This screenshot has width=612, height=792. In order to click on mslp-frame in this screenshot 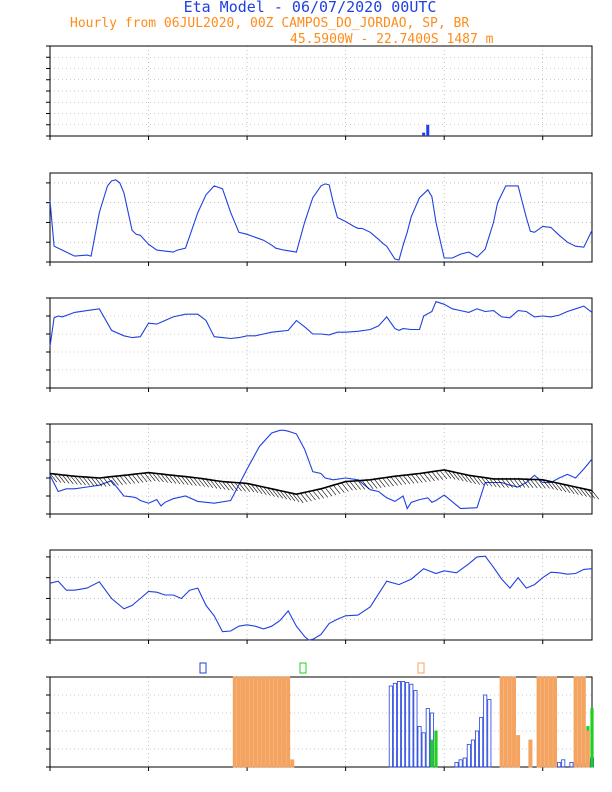, I will do `click(321, 595)`.